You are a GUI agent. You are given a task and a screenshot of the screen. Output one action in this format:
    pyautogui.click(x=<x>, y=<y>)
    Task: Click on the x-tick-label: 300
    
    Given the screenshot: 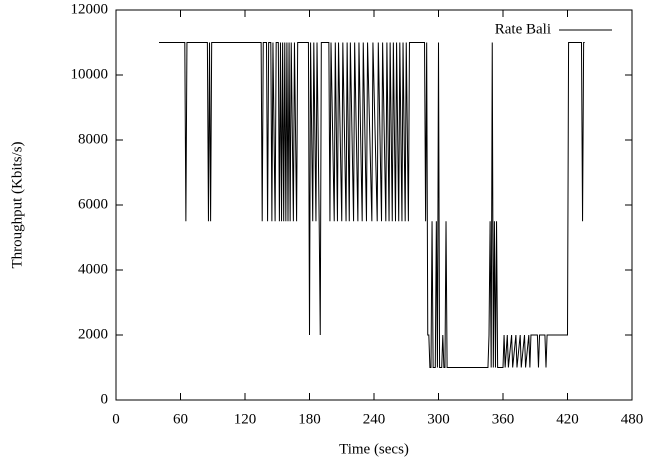 What is the action you would take?
    pyautogui.click(x=438, y=419)
    